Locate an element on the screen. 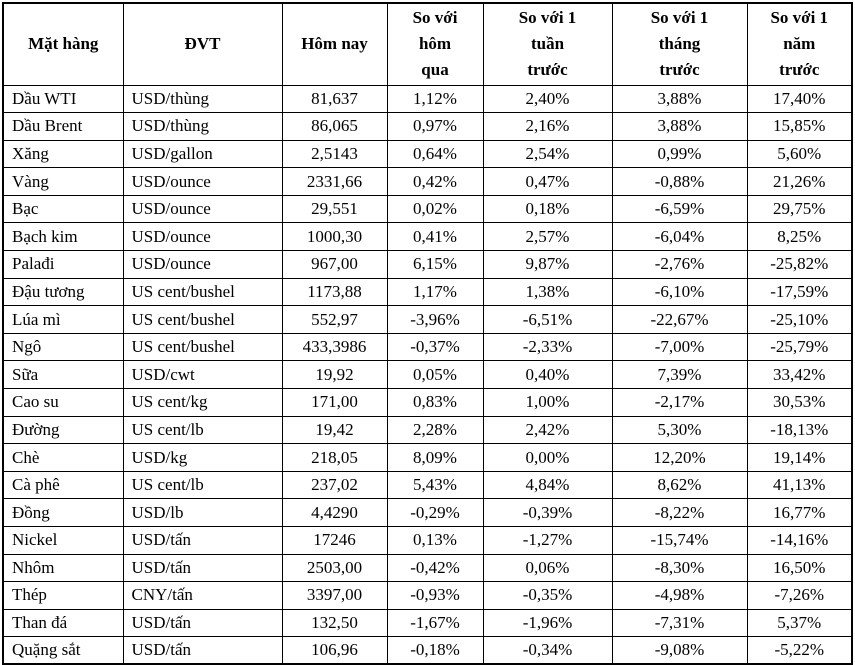 This screenshot has width=855, height=665. cell-vs-yesterday: 0,13% is located at coordinates (435, 540).